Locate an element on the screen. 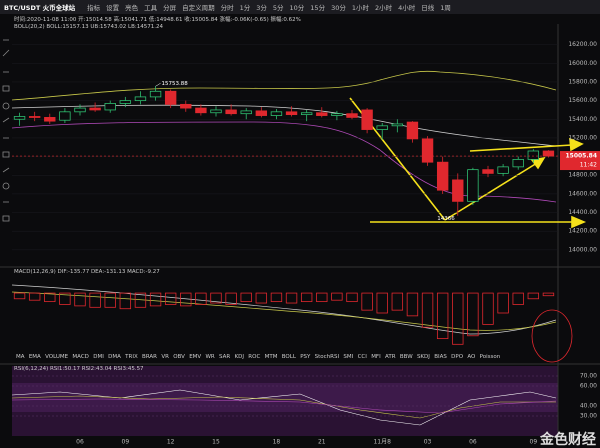 The height and width of the screenshot is (448, 600). indicator-tab: MA is located at coordinates (20, 357).